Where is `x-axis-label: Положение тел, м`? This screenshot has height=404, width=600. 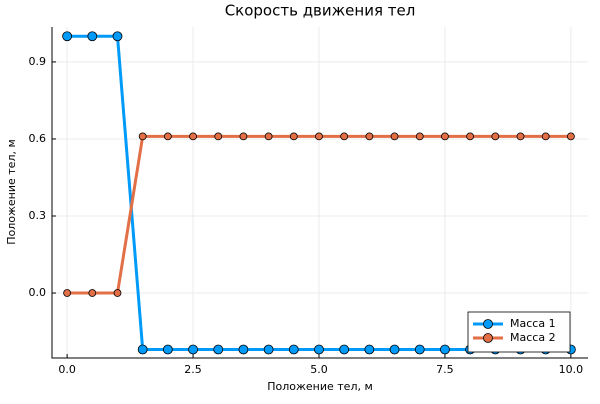 x-axis-label: Положение тел, м is located at coordinates (320, 386).